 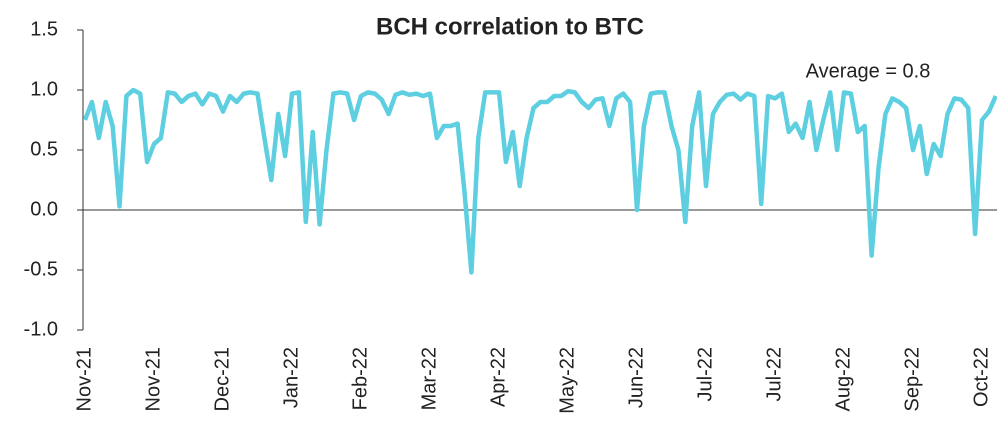 What do you see at coordinates (44, 89) in the screenshot?
I see `y-tick-label: 1.0` at bounding box center [44, 89].